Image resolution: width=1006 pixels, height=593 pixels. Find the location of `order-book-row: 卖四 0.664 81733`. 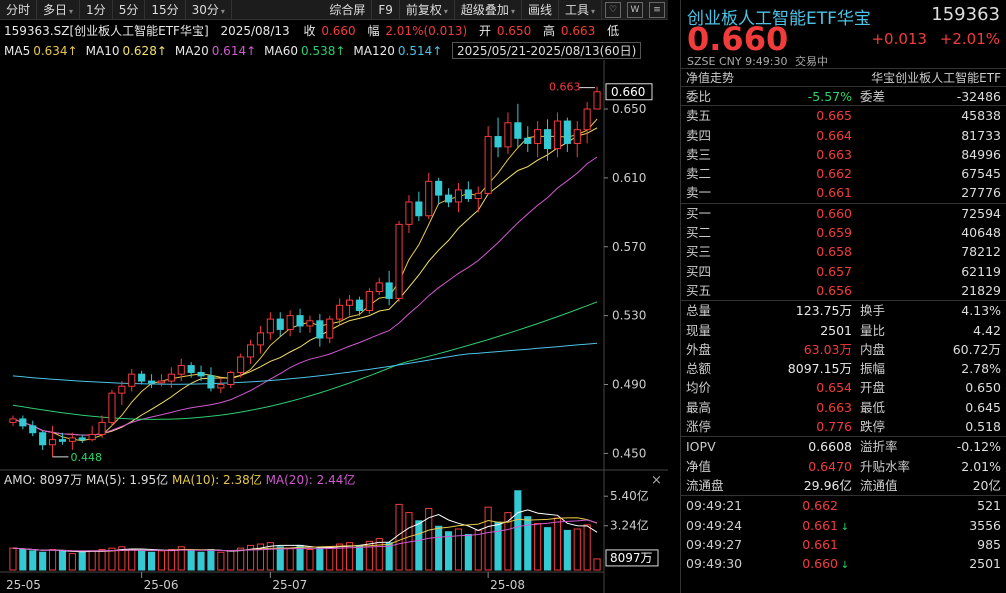

order-book-row: 卖四 0.664 81733 is located at coordinates (843, 135).